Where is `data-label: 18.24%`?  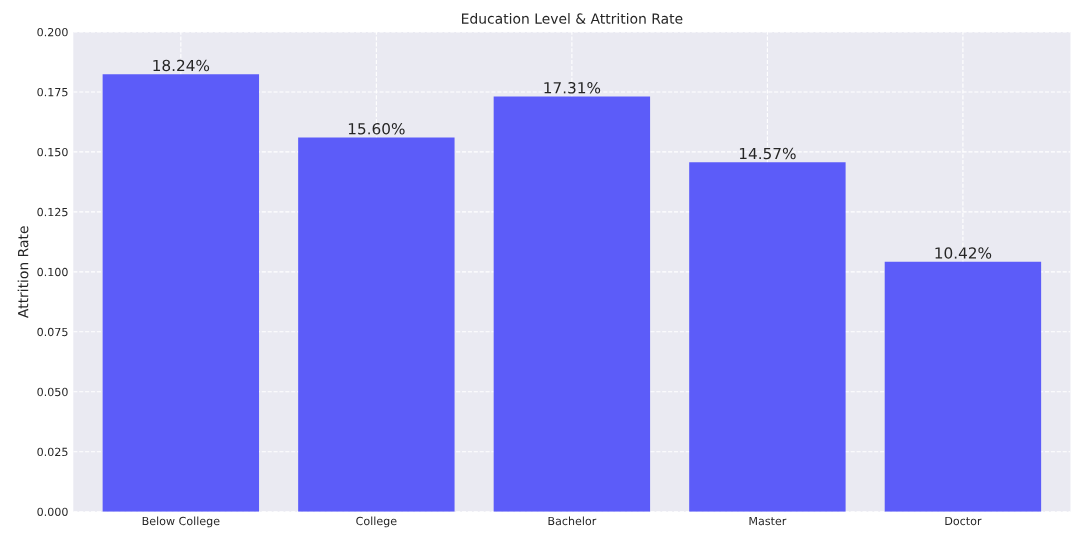 data-label: 18.24% is located at coordinates (181, 65).